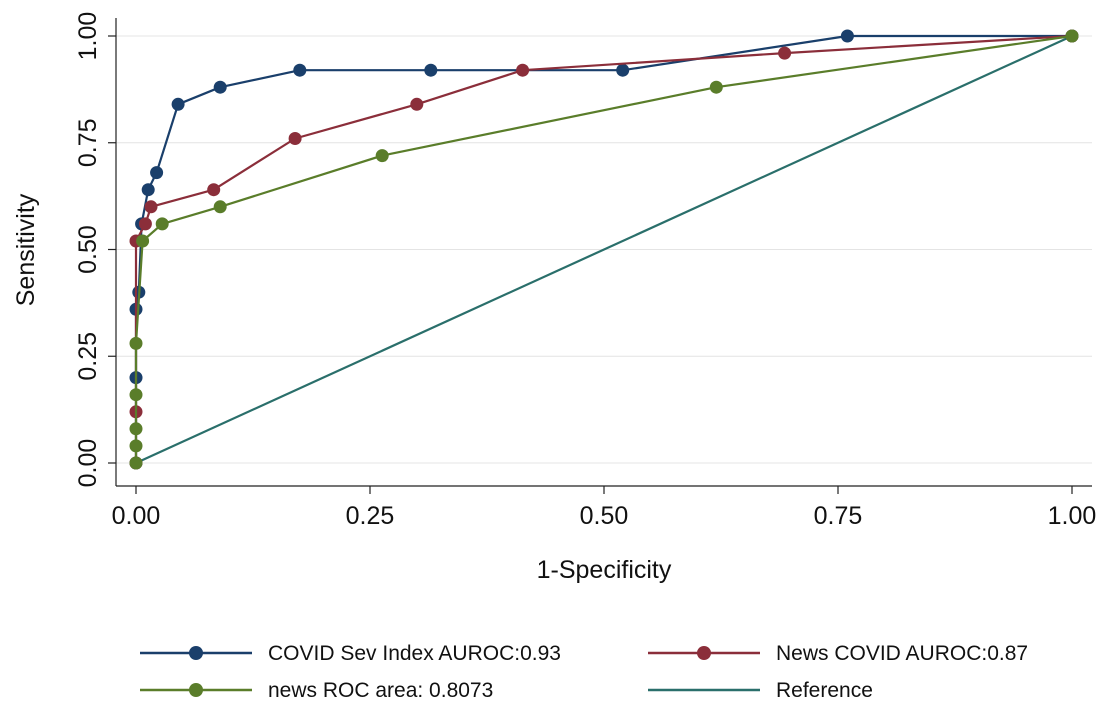 Image resolution: width=1110 pixels, height=709 pixels. I want to click on y-tick-label: 1.00, so click(88, 36).